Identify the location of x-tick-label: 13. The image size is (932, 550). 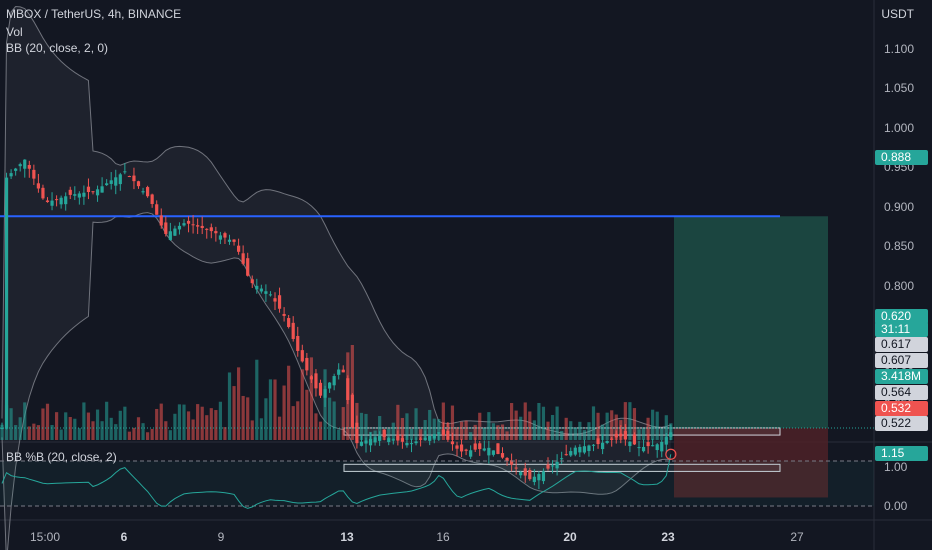
(347, 537).